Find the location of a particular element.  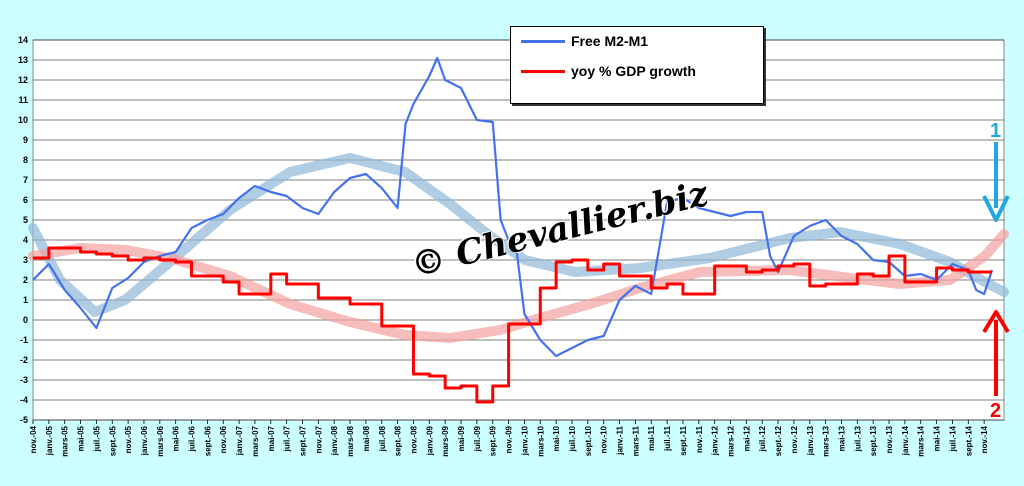

y-tick-label: -2 is located at coordinates (24, 360).